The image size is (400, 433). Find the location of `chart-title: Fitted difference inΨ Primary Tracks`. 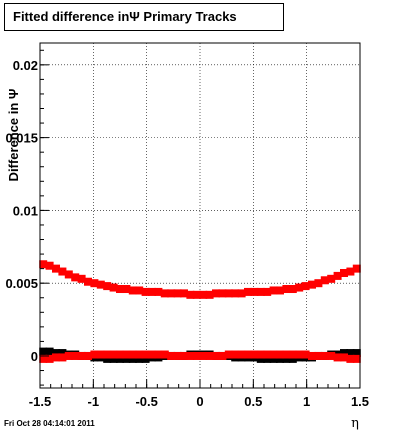

chart-title: Fitted difference inΨ Primary Tracks is located at coordinates (125, 16).